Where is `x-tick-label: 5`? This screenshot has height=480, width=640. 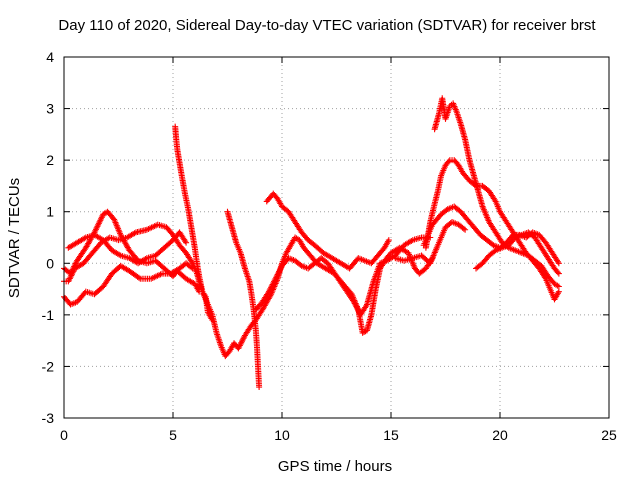 x-tick-label: 5 is located at coordinates (173, 435).